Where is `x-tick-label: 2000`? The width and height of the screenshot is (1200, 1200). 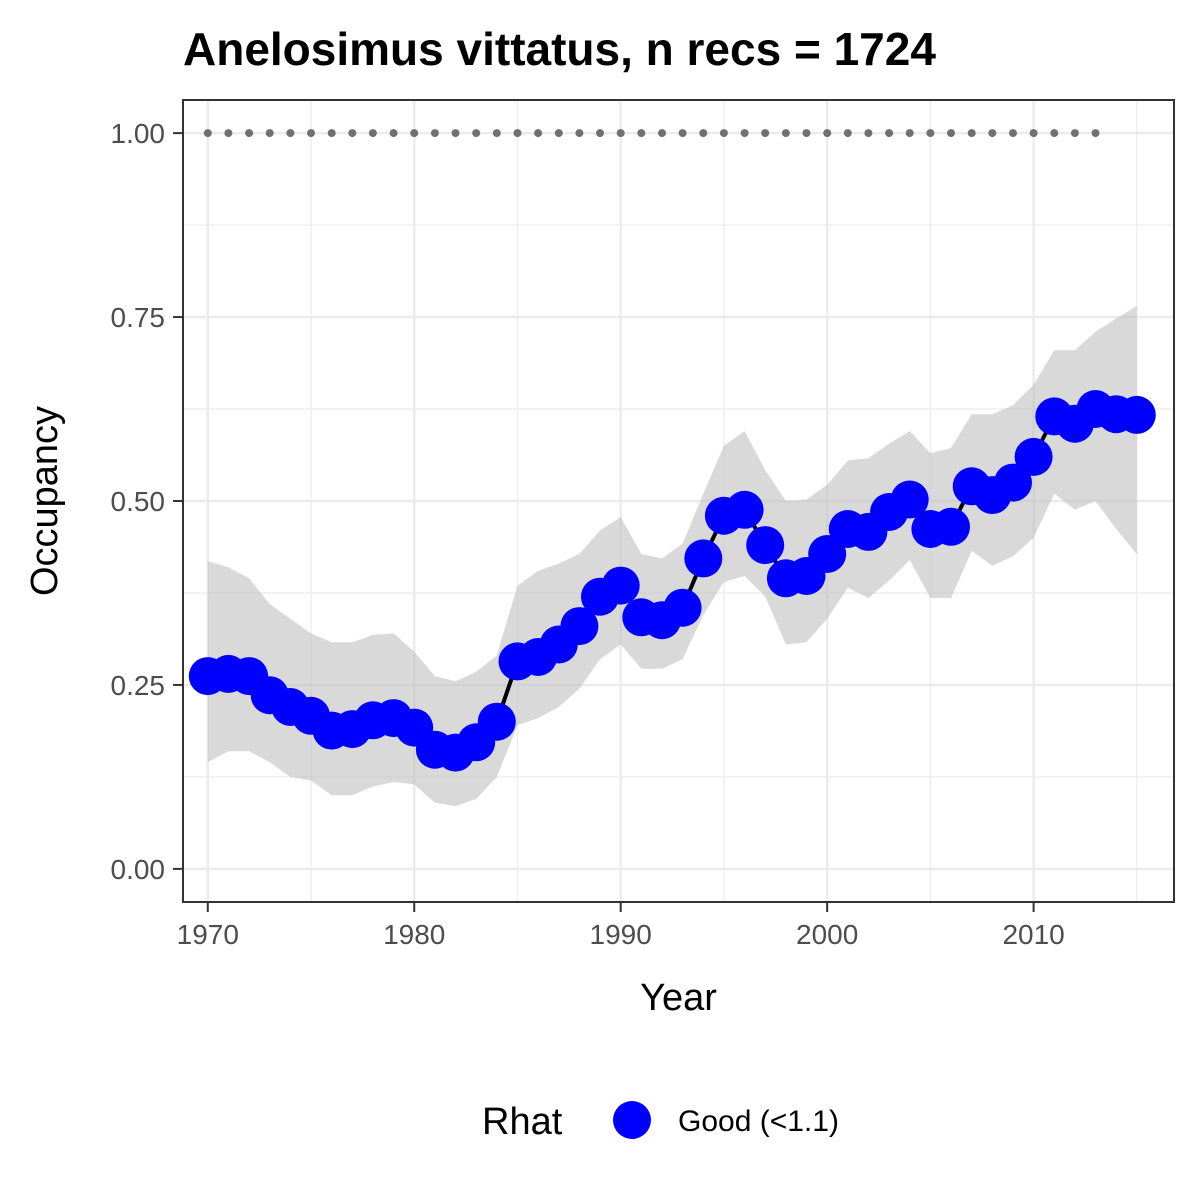 x-tick-label: 2000 is located at coordinates (827, 934).